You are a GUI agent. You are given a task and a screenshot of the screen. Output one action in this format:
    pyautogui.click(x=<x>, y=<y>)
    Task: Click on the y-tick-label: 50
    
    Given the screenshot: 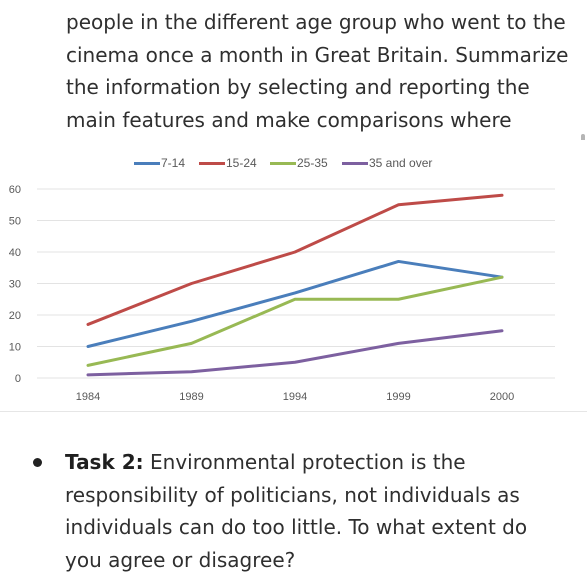 What is the action you would take?
    pyautogui.click(x=15, y=222)
    